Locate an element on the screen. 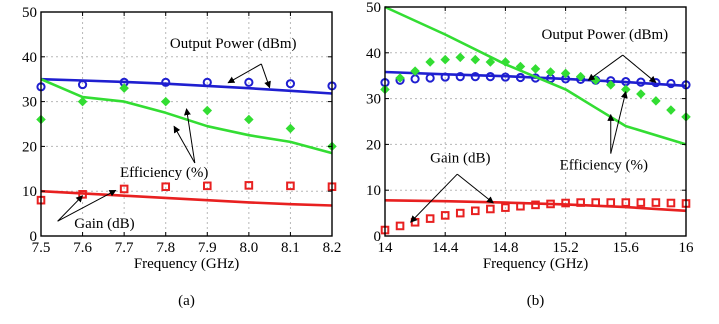 The height and width of the screenshot is (324, 719). x-tick-label: 8.2 is located at coordinates (332, 248).